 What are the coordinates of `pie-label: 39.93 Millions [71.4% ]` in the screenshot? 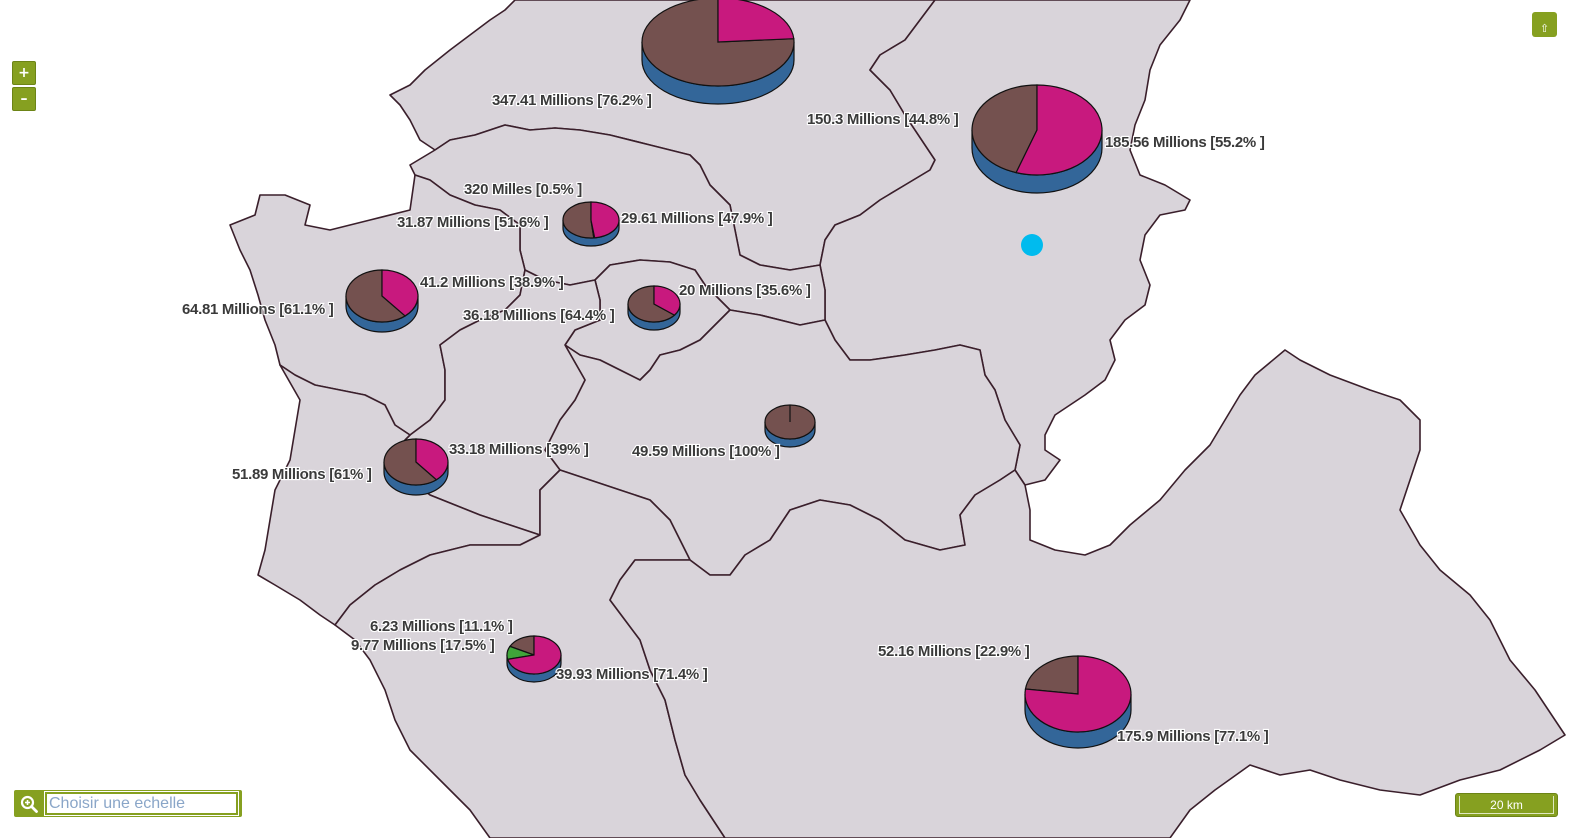 It's located at (632, 674).